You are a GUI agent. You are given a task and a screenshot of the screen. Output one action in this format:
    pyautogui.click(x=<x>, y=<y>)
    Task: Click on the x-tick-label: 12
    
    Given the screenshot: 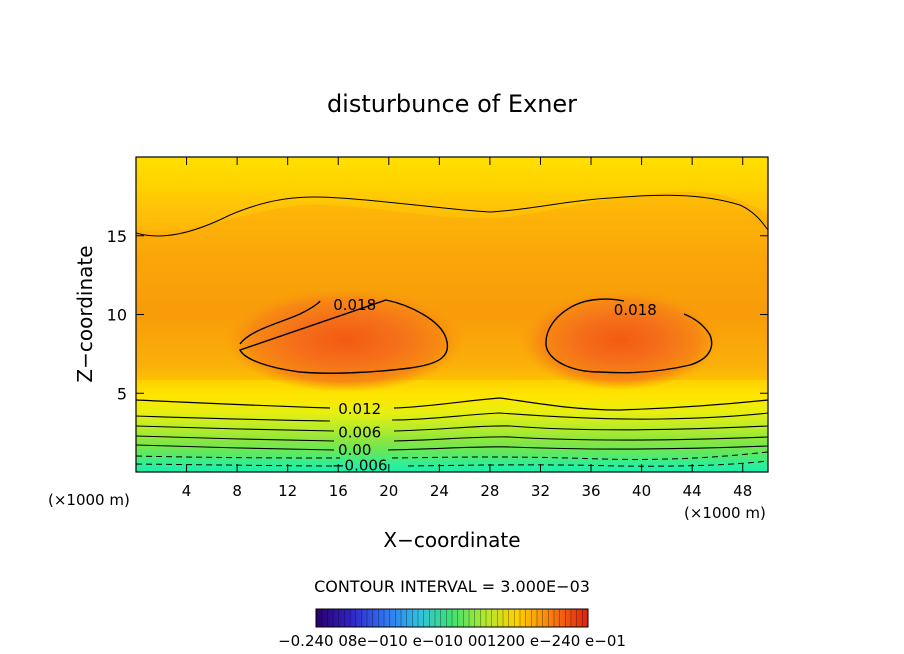 What is the action you would take?
    pyautogui.click(x=287, y=491)
    